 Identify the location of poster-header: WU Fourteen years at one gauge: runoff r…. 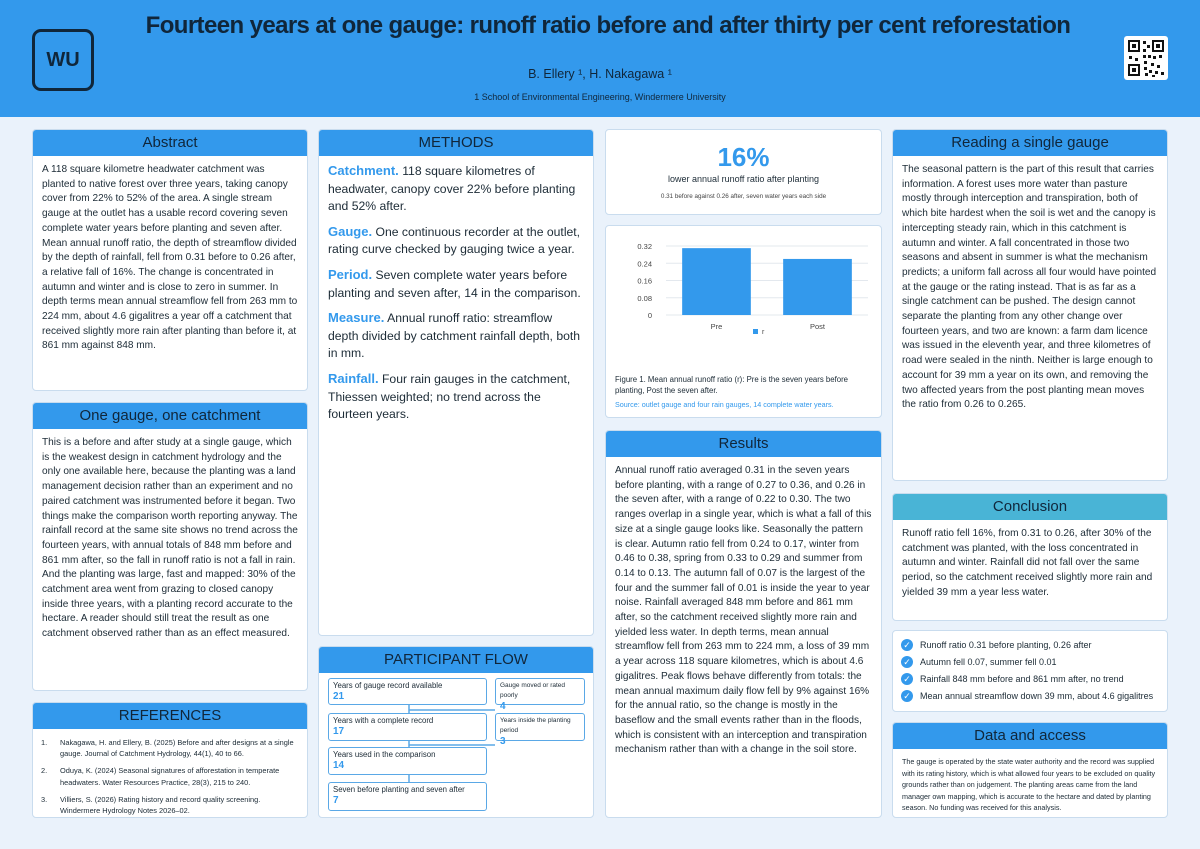
(600, 58).